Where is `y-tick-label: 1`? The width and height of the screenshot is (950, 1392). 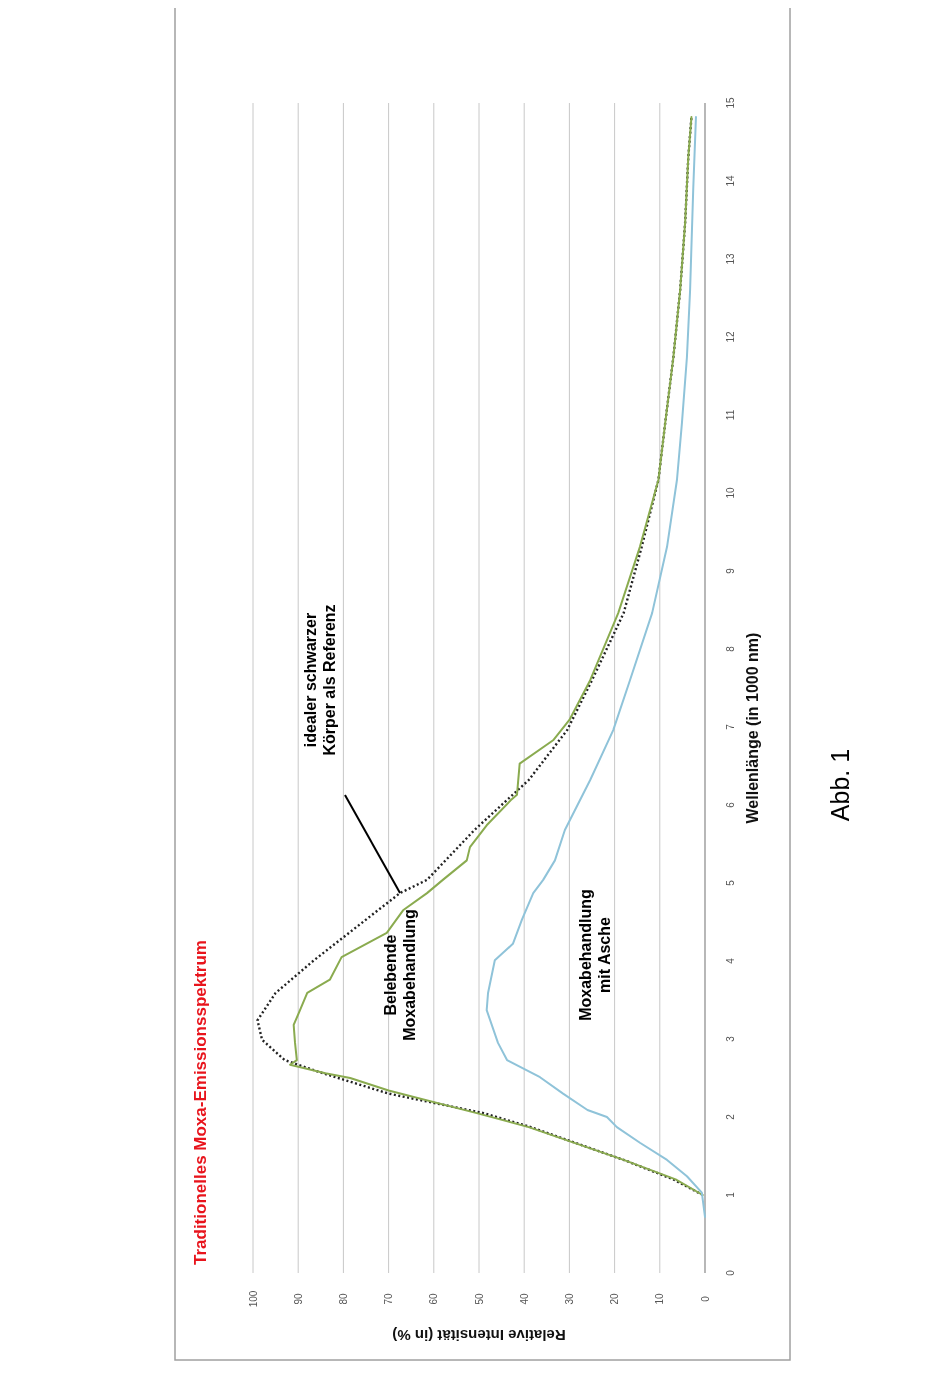
y-tick-label: 1 is located at coordinates (730, 1194).